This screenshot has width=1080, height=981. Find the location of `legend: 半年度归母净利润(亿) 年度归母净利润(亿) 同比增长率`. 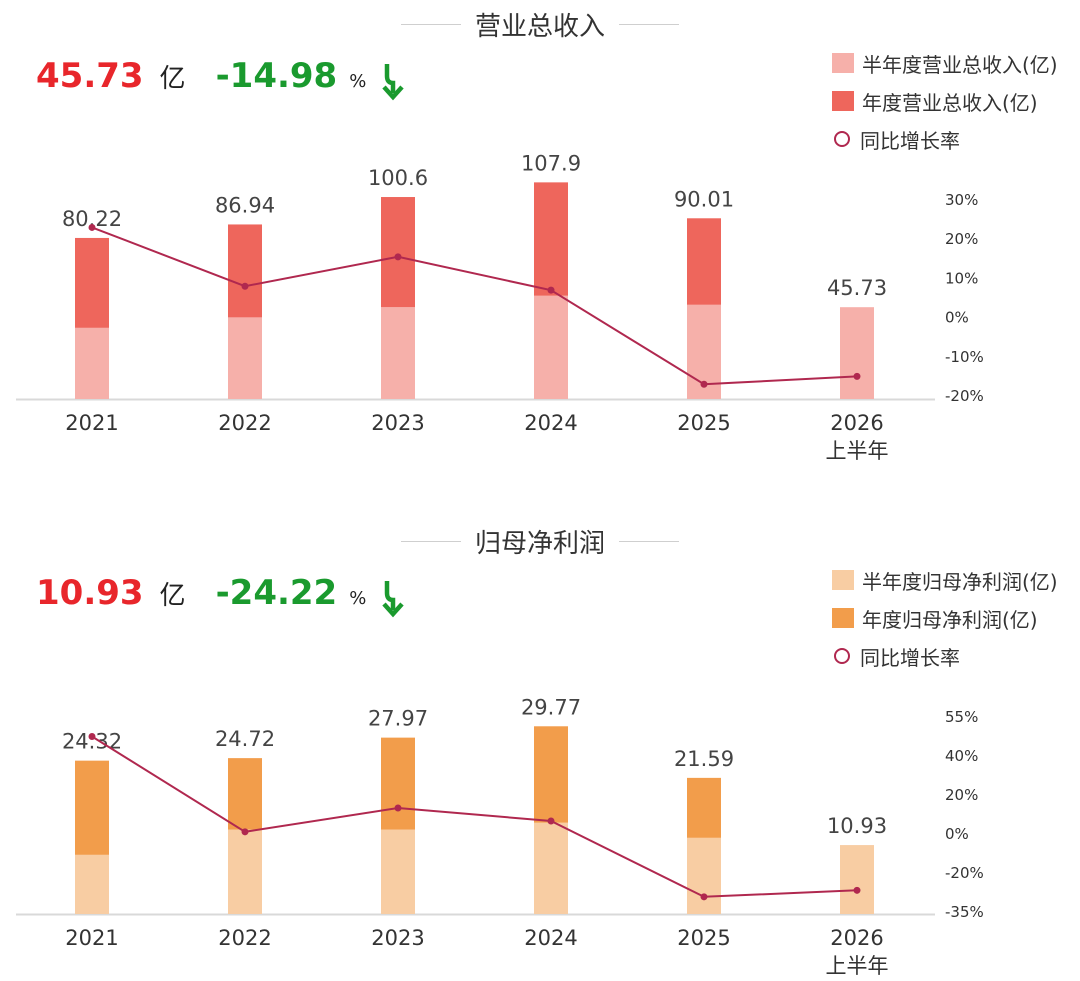

legend: 半年度归母净利润(亿) 年度归母净利润(亿) 同比增长率 is located at coordinates (945, 618).